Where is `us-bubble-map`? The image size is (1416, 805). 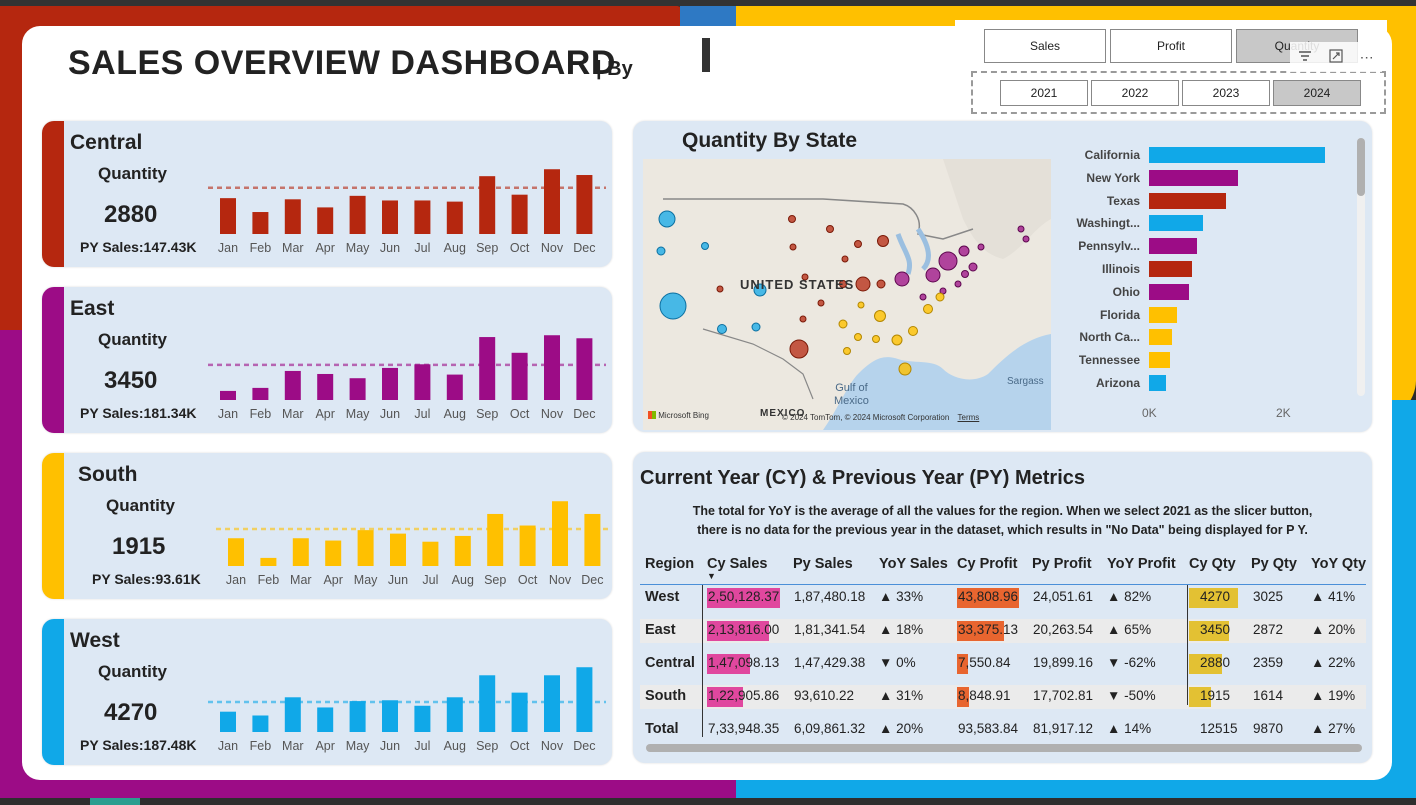
us-bubble-map is located at coordinates (847, 294).